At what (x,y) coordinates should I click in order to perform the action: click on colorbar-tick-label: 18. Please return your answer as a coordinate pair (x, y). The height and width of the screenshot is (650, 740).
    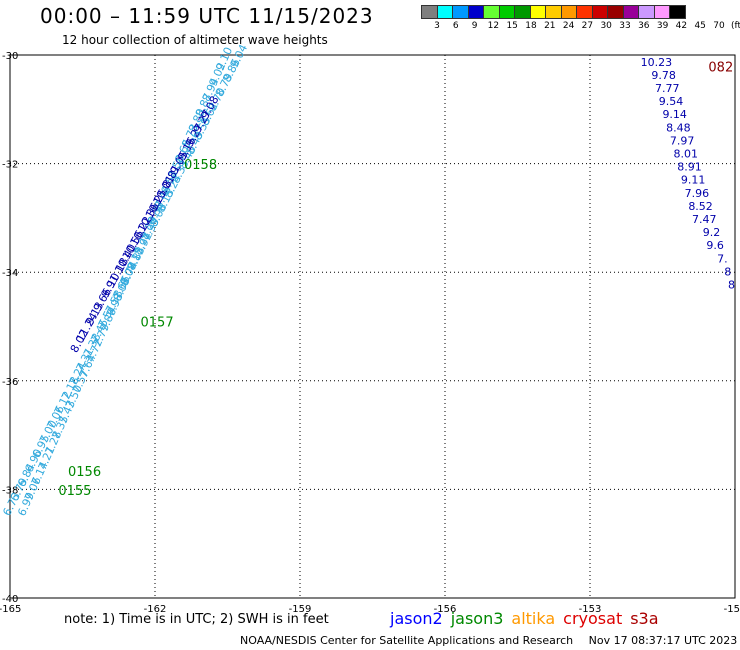
    Looking at the image, I should click on (531, 26).